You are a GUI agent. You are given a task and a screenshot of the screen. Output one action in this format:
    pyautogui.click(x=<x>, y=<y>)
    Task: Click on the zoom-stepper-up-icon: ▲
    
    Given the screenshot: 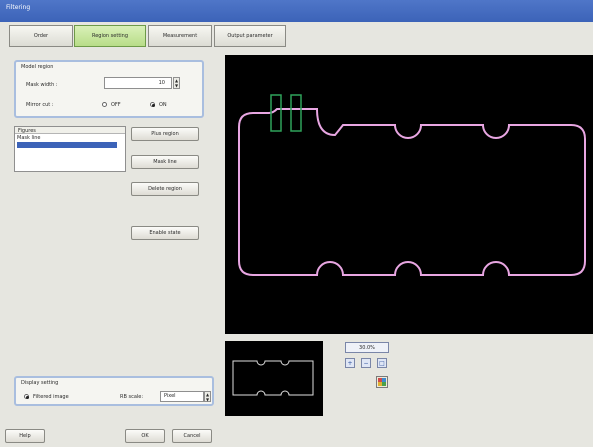 What is the action you would take?
    pyautogui.click(x=208, y=394)
    